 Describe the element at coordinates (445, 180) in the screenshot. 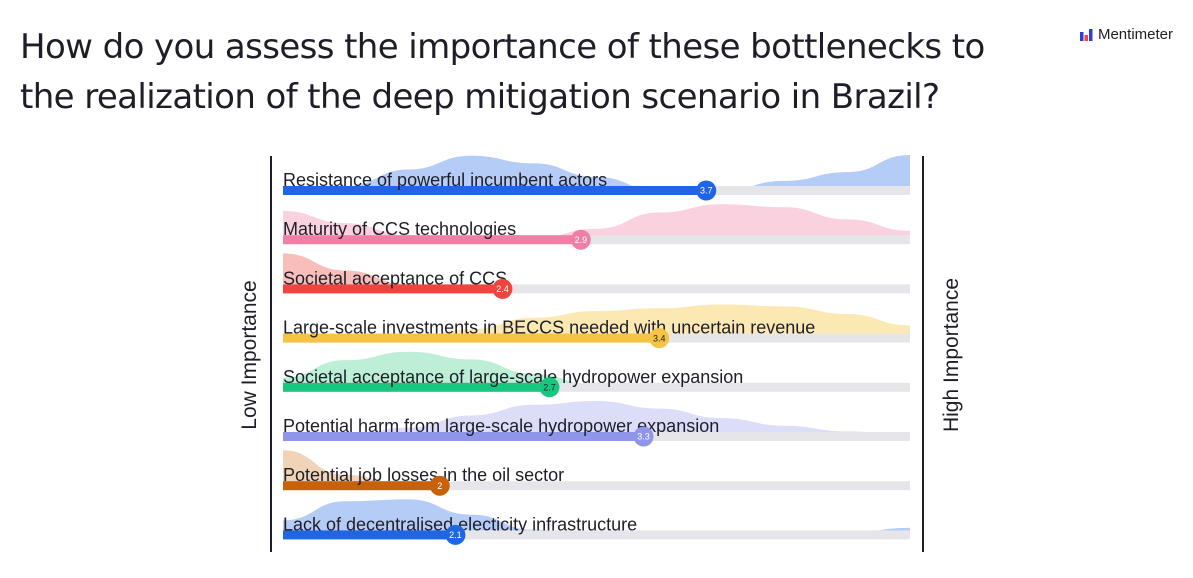

I see `item-label: Resistance of powerful incumbent actors` at that location.